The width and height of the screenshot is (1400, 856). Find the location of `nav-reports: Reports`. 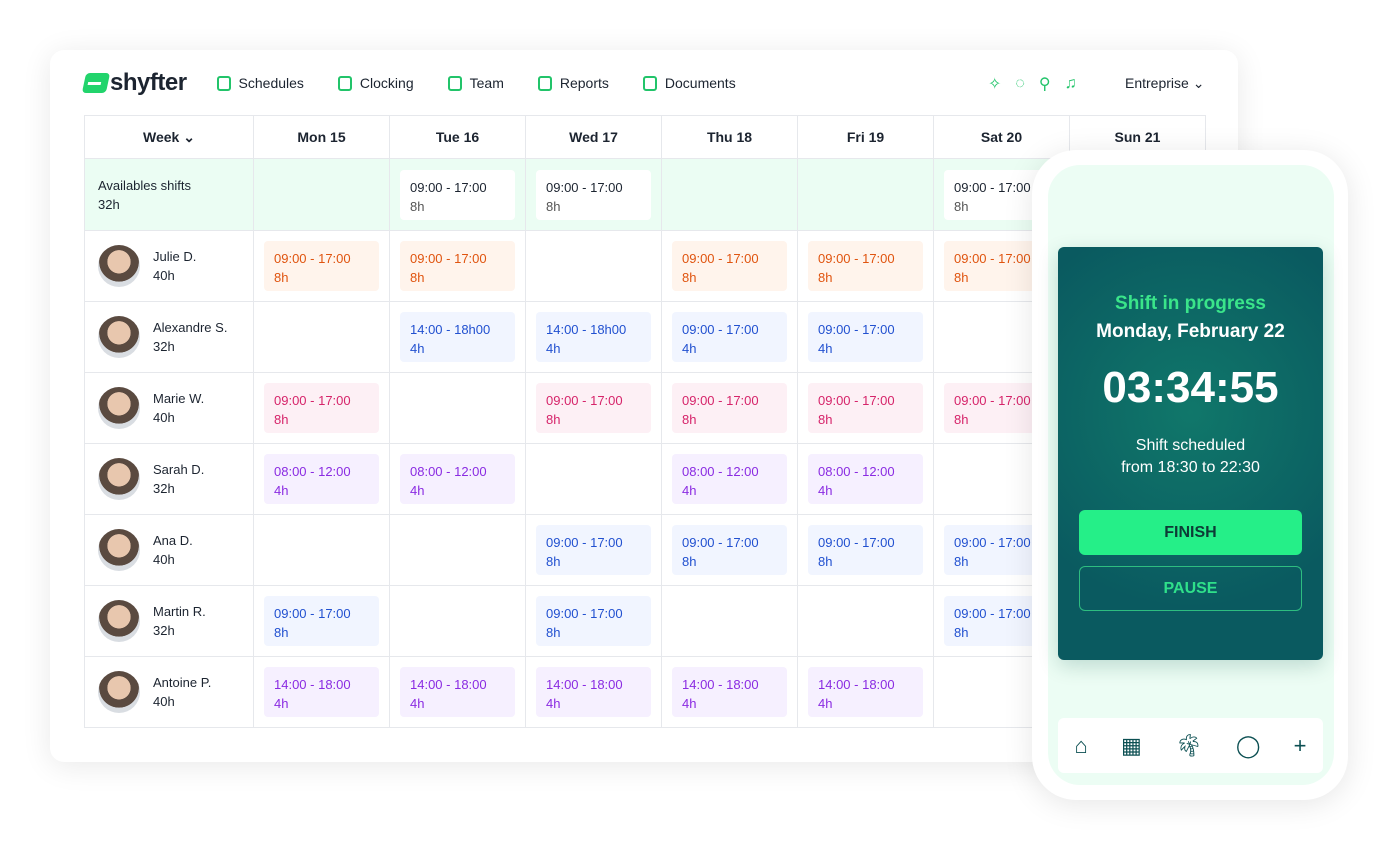

nav-reports: Reports is located at coordinates (573, 83).